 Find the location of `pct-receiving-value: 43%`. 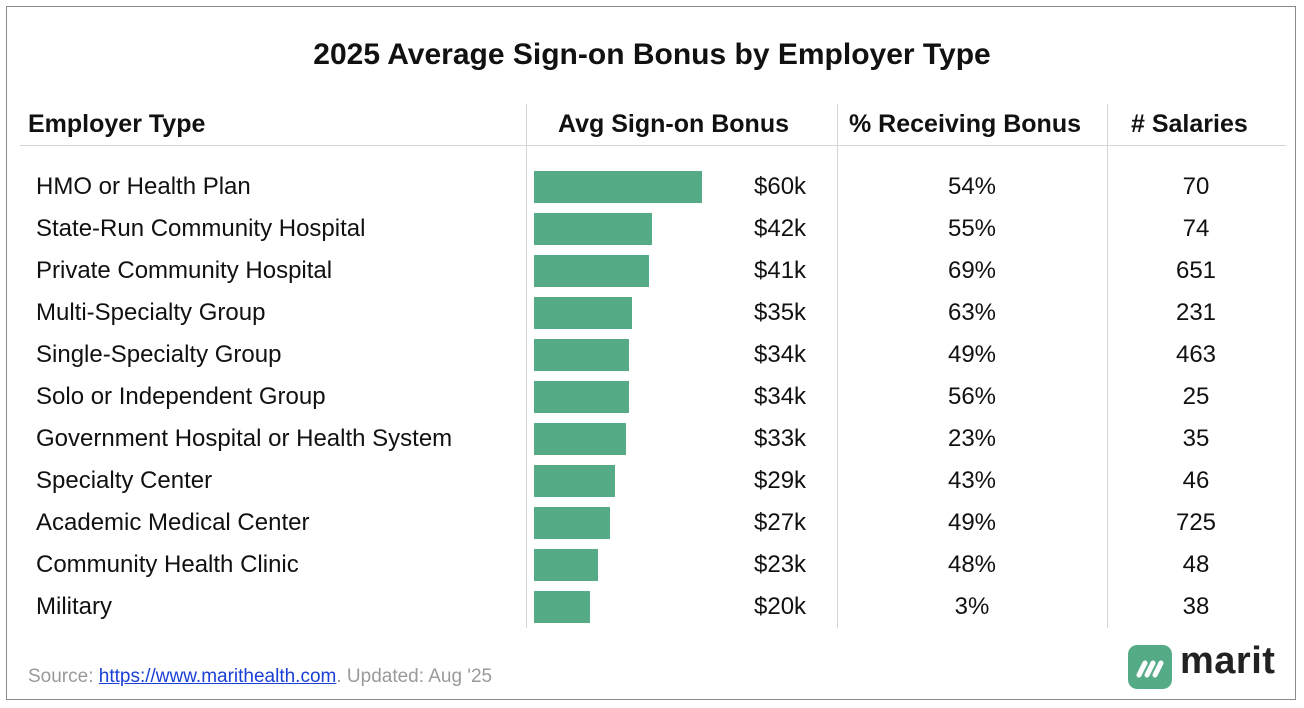

pct-receiving-value: 43% is located at coordinates (972, 480).